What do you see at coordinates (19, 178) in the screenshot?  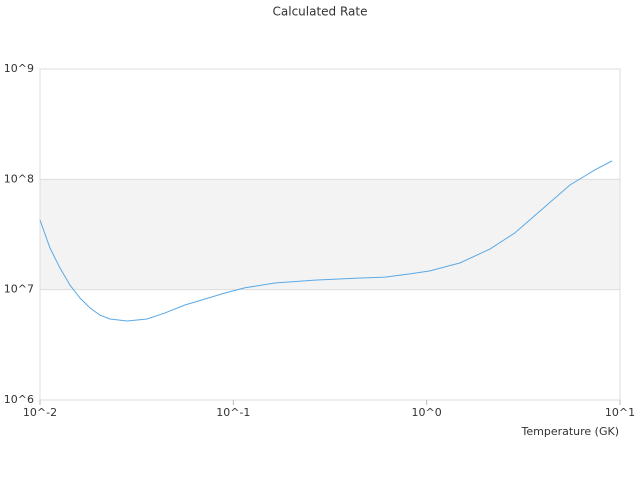 I see `y-tick-label: 10^8` at bounding box center [19, 178].